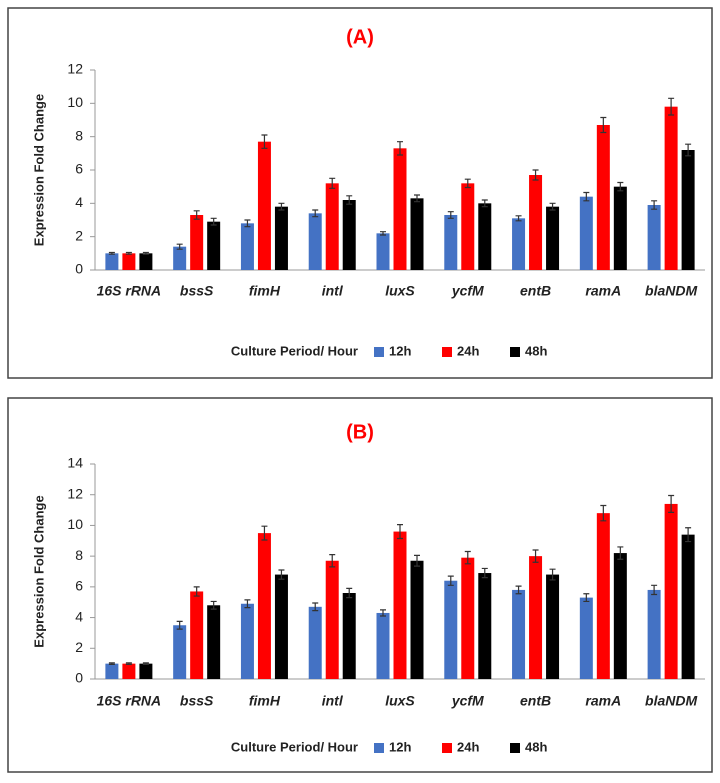 This screenshot has width=720, height=783. Describe the element at coordinates (197, 291) in the screenshot. I see `x-tick-label: bssS` at that location.